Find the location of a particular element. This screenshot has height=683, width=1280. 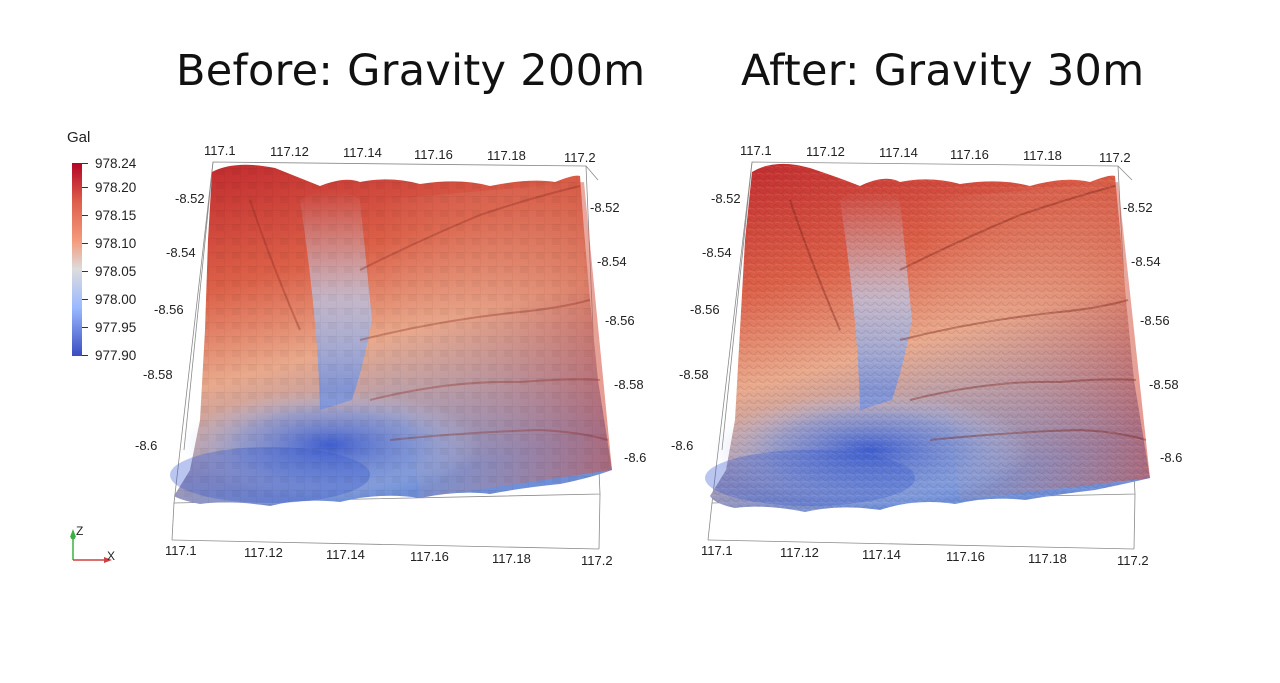

orientation-z-label: Z is located at coordinates (80, 531).